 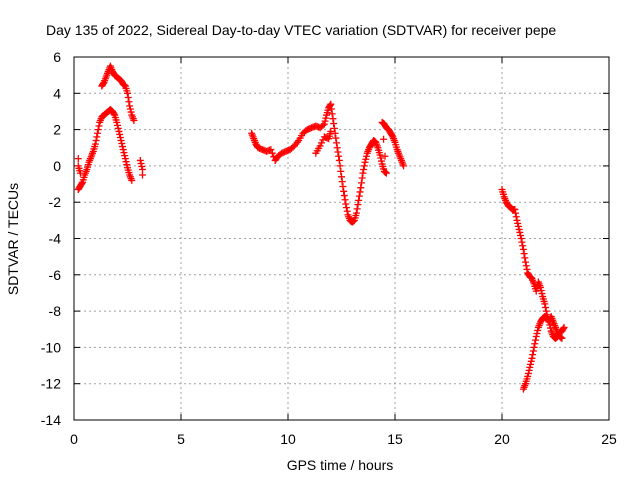 What do you see at coordinates (51, 384) in the screenshot?
I see `y-tick-label: -12` at bounding box center [51, 384].